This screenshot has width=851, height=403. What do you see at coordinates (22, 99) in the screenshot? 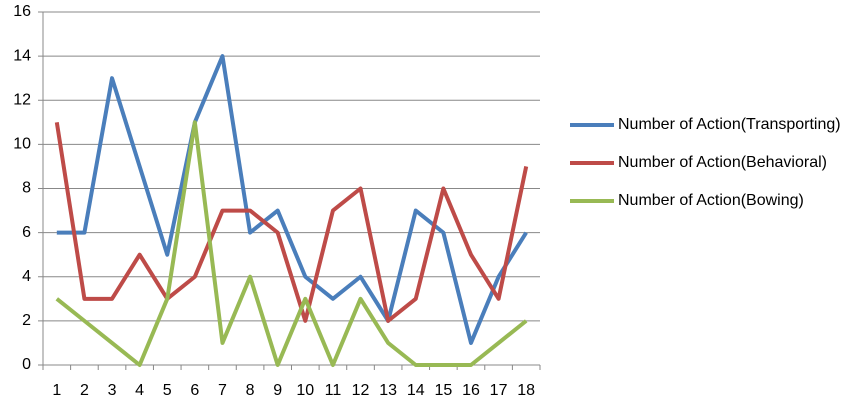
I see `y-tick-label: 12` at bounding box center [22, 99].